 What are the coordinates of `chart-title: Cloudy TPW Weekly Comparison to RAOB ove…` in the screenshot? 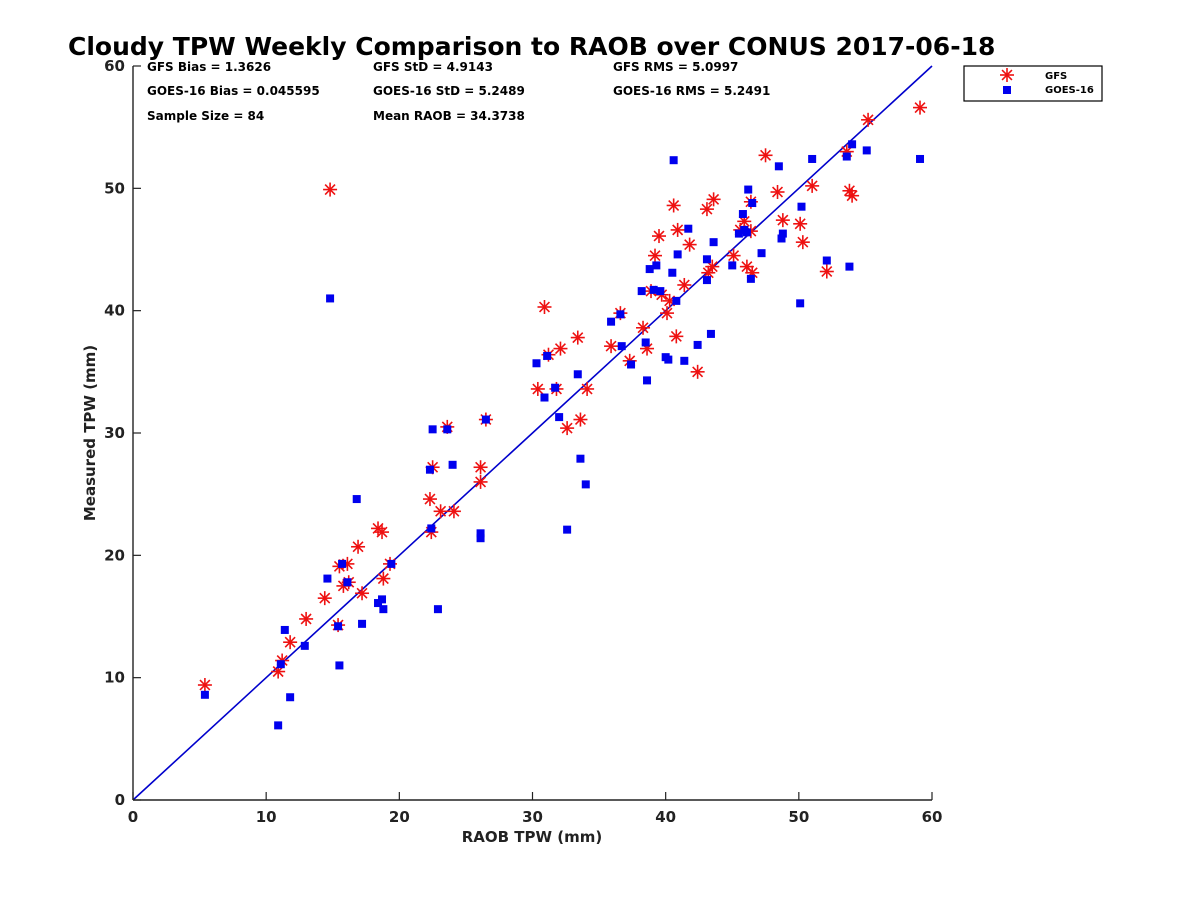 It's located at (531, 46).